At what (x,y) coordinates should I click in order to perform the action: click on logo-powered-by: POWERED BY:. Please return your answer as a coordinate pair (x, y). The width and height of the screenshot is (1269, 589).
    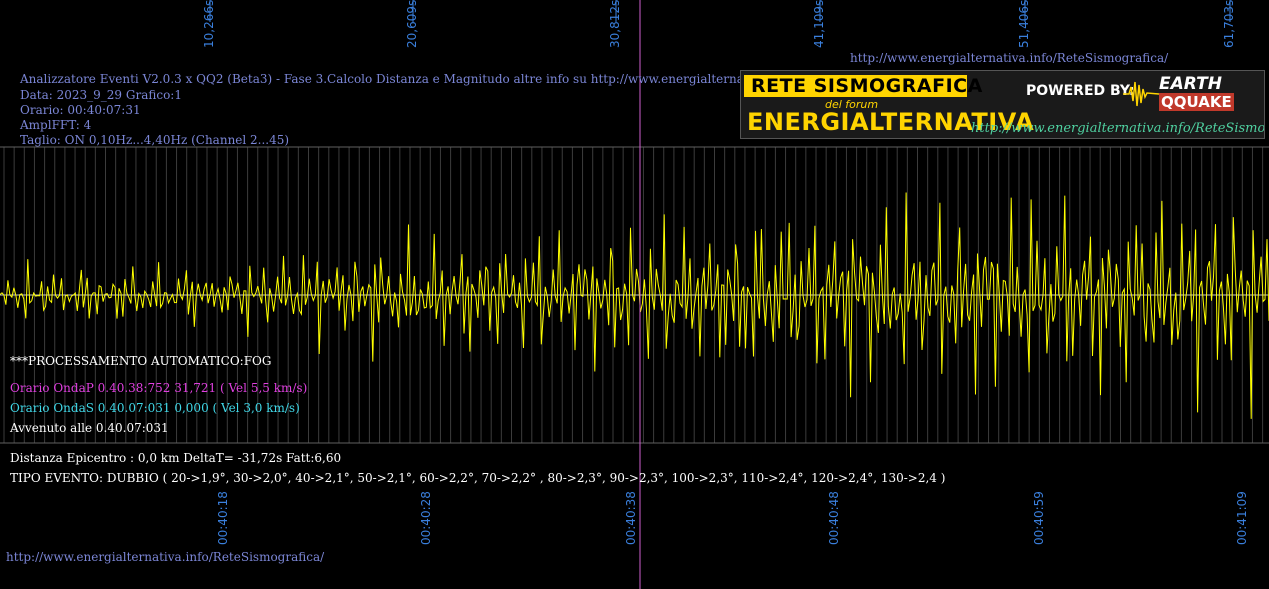
    Looking at the image, I should click on (1080, 91).